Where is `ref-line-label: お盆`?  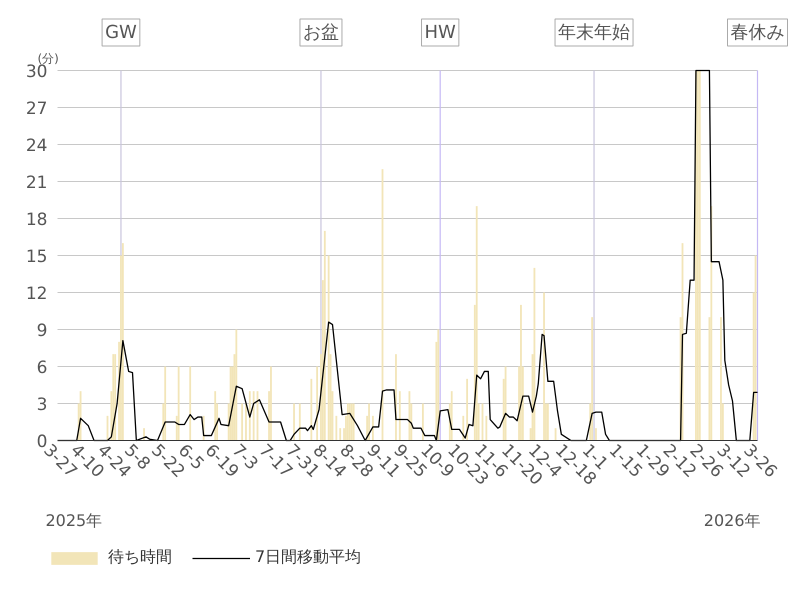 ref-line-label: お盆 is located at coordinates (320, 32).